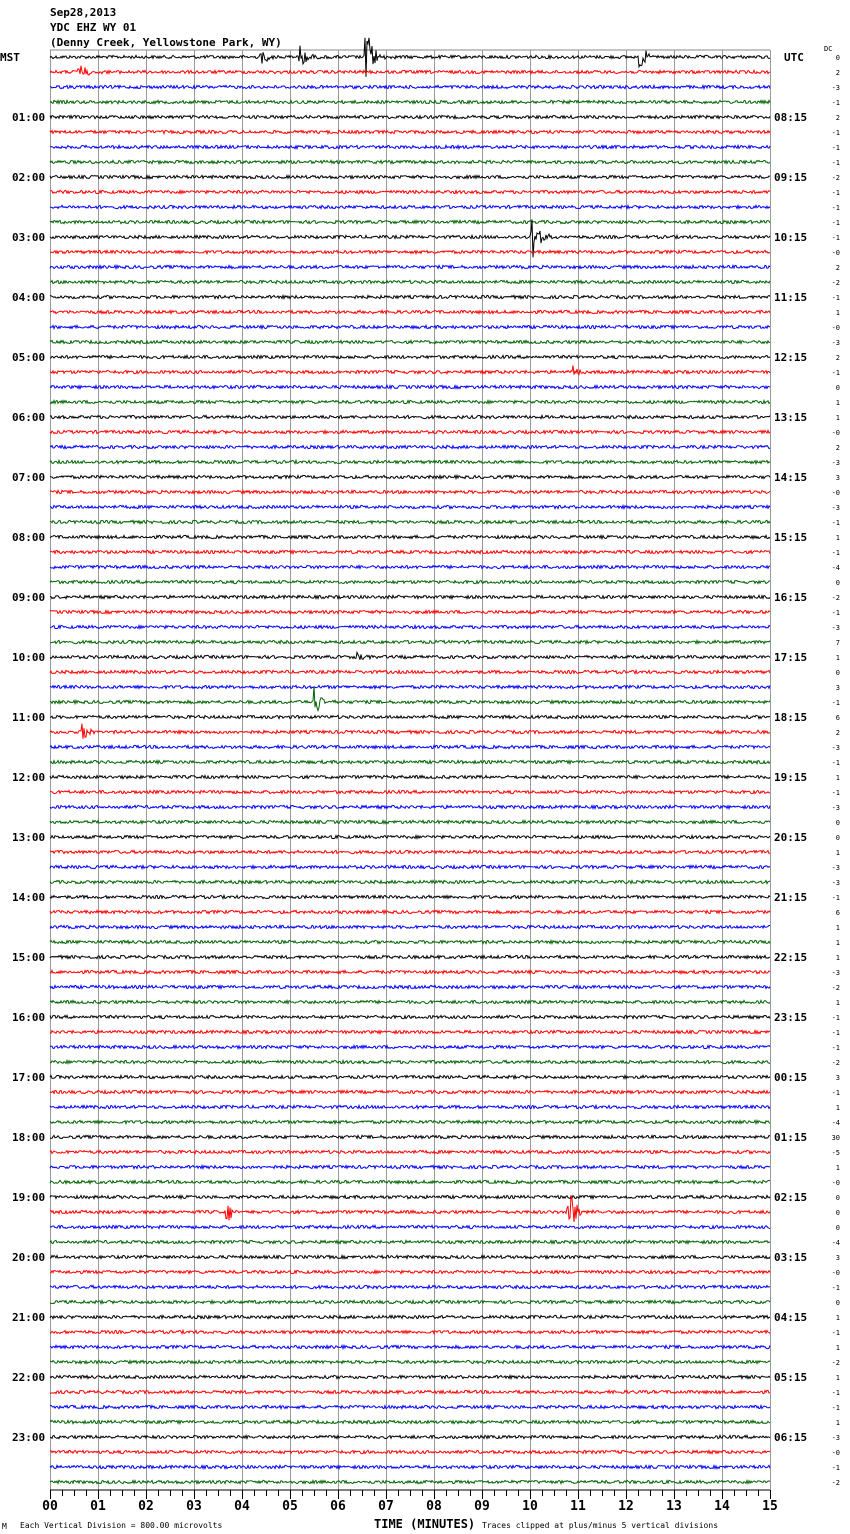 Image resolution: width=850 pixels, height=1534 pixels. What do you see at coordinates (28, 237) in the screenshot?
I see `left-hour-label: 03:00` at bounding box center [28, 237].